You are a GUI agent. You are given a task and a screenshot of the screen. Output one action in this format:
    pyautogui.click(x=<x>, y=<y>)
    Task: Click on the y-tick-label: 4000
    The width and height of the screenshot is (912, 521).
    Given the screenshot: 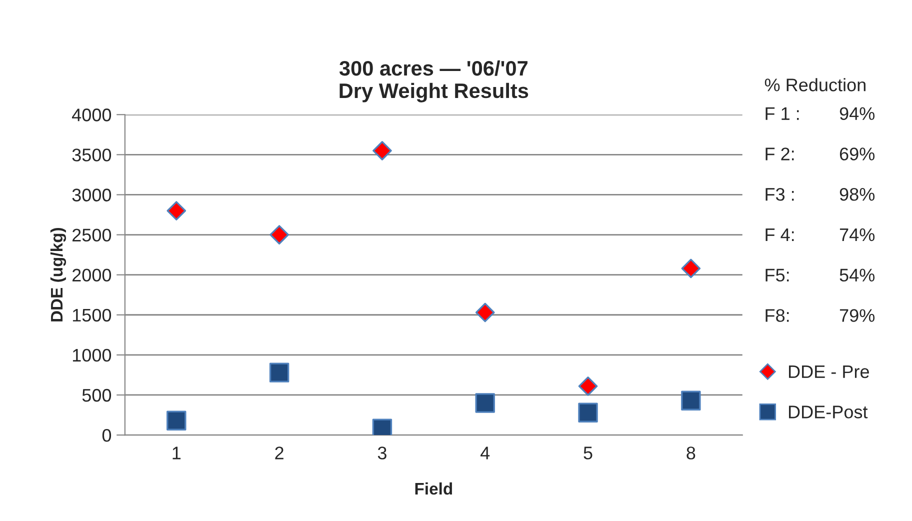 What is the action you would take?
    pyautogui.click(x=92, y=115)
    